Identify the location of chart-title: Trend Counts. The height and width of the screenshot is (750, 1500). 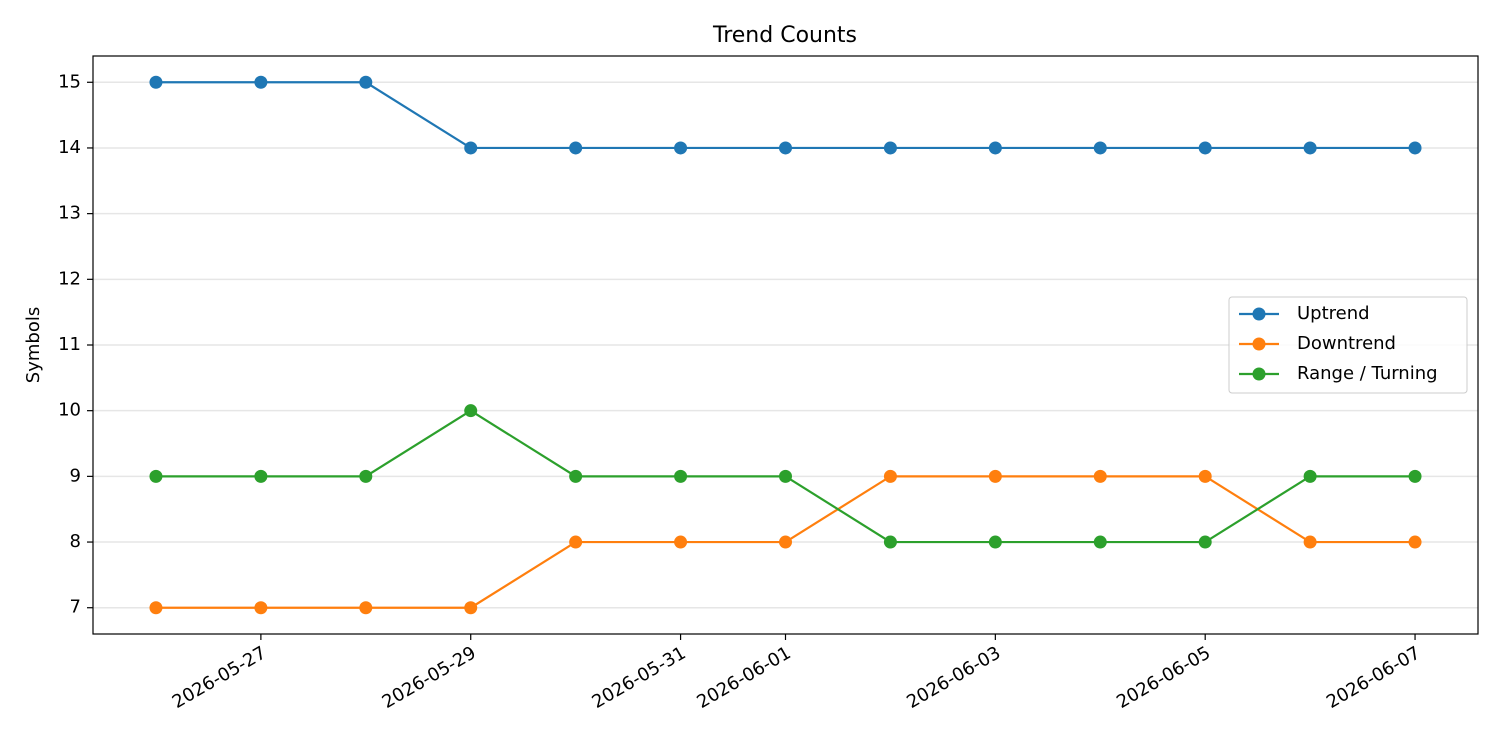
(784, 35).